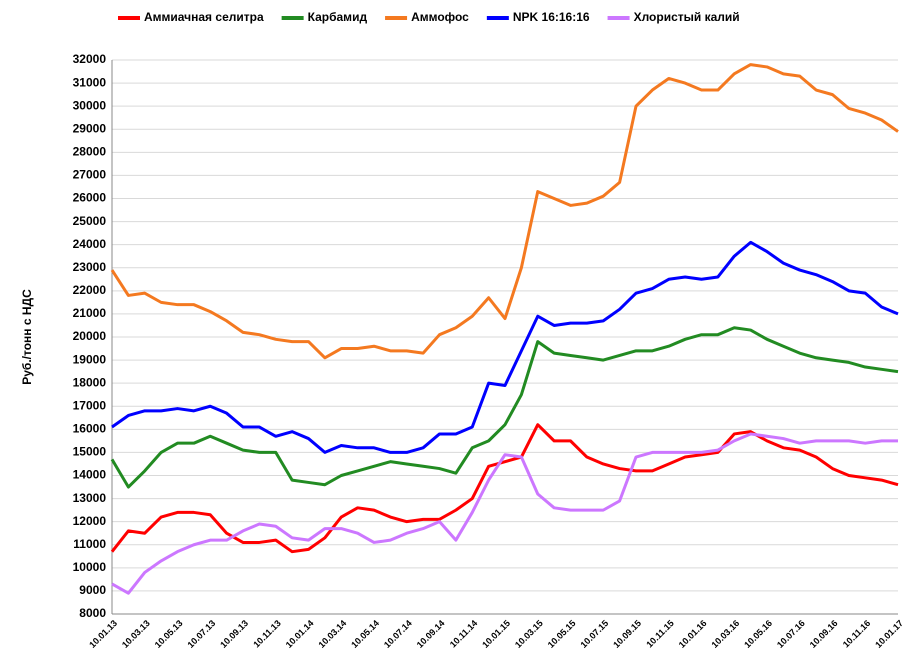 The height and width of the screenshot is (657, 906). What do you see at coordinates (300, 634) in the screenshot?
I see `x-tick-label: 10.01.14` at bounding box center [300, 634].